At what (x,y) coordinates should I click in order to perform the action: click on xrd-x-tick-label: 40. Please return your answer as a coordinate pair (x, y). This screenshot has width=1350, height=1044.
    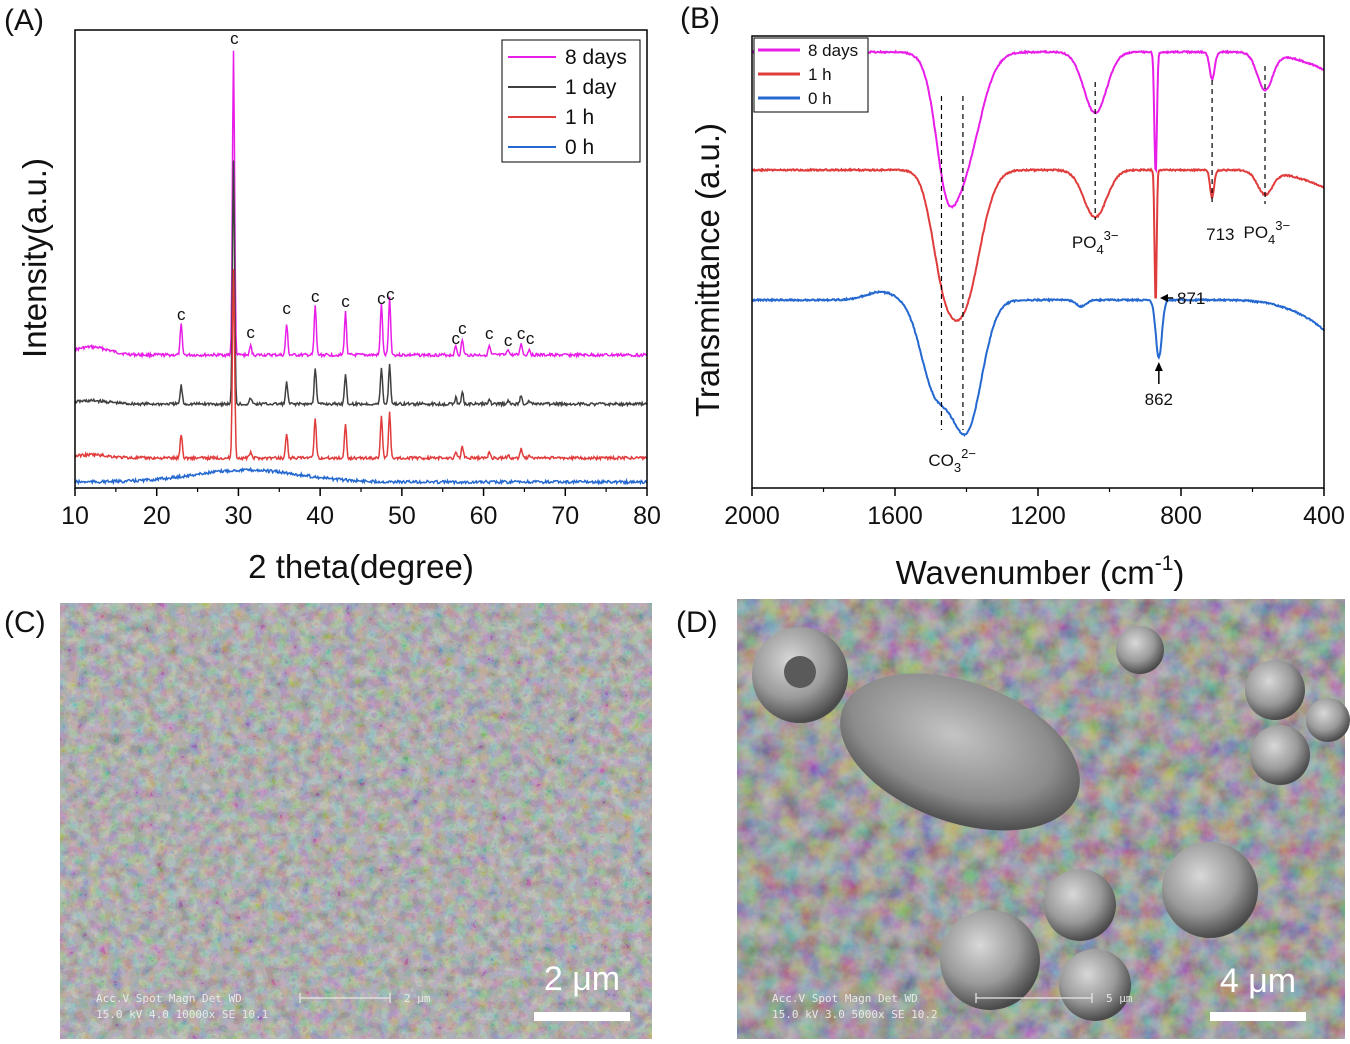
    Looking at the image, I should click on (320, 516).